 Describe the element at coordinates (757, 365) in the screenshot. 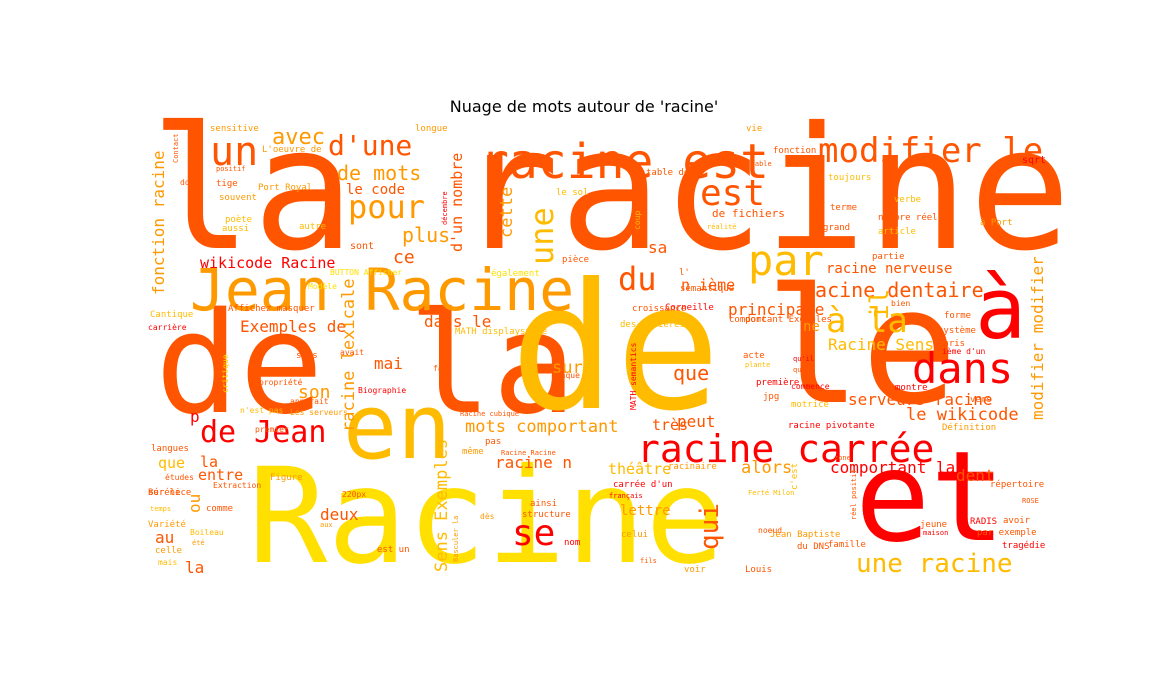

I see `cloud-word: plante` at that location.